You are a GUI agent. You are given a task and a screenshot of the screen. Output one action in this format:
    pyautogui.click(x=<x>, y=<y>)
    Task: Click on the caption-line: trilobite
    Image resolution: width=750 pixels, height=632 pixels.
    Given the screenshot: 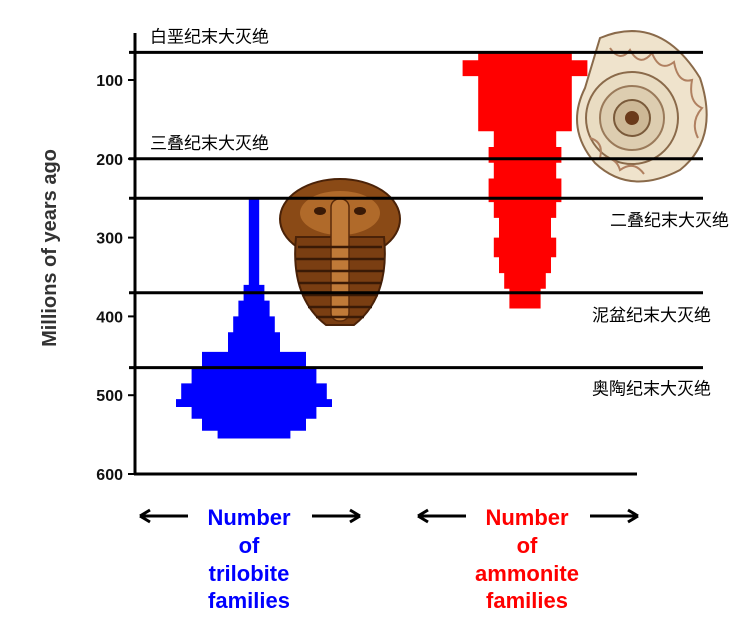 What is the action you would take?
    pyautogui.click(x=249, y=573)
    